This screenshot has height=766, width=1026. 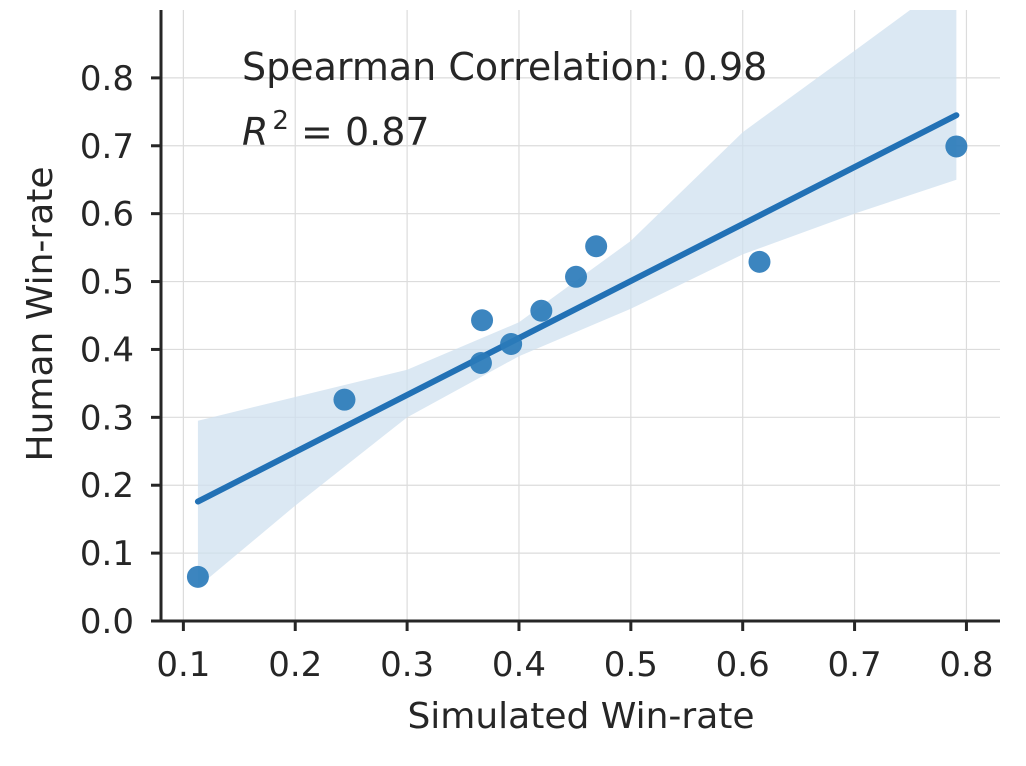 What do you see at coordinates (107, 418) in the screenshot?
I see `y-tick-label: 0.3` at bounding box center [107, 418].